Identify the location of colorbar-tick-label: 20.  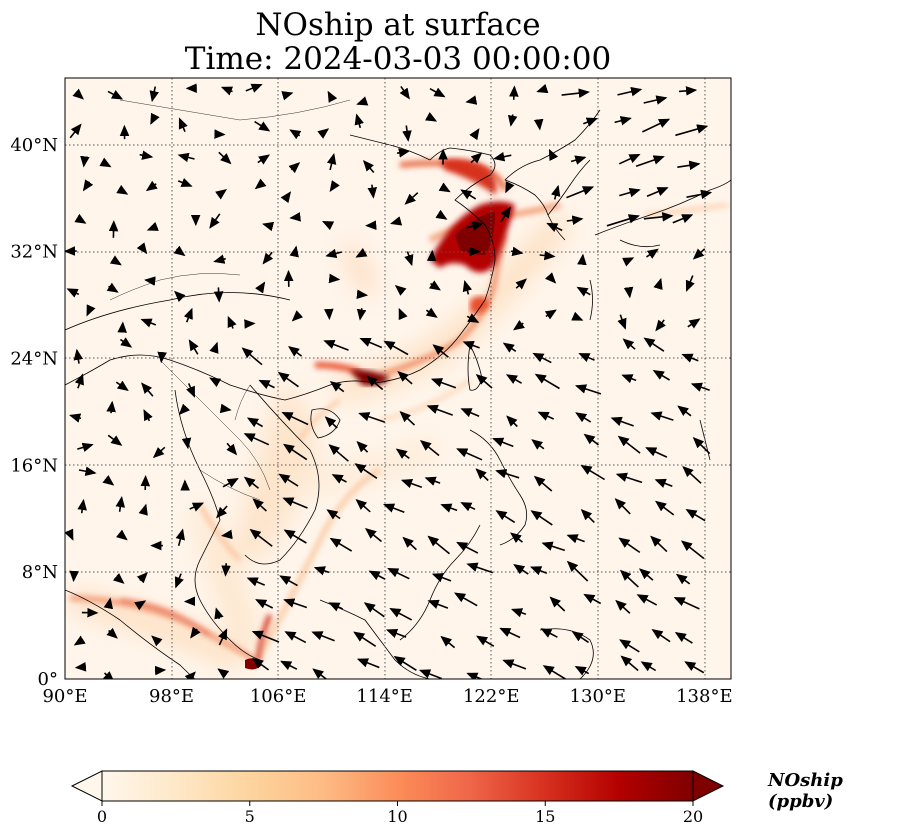
(693, 816).